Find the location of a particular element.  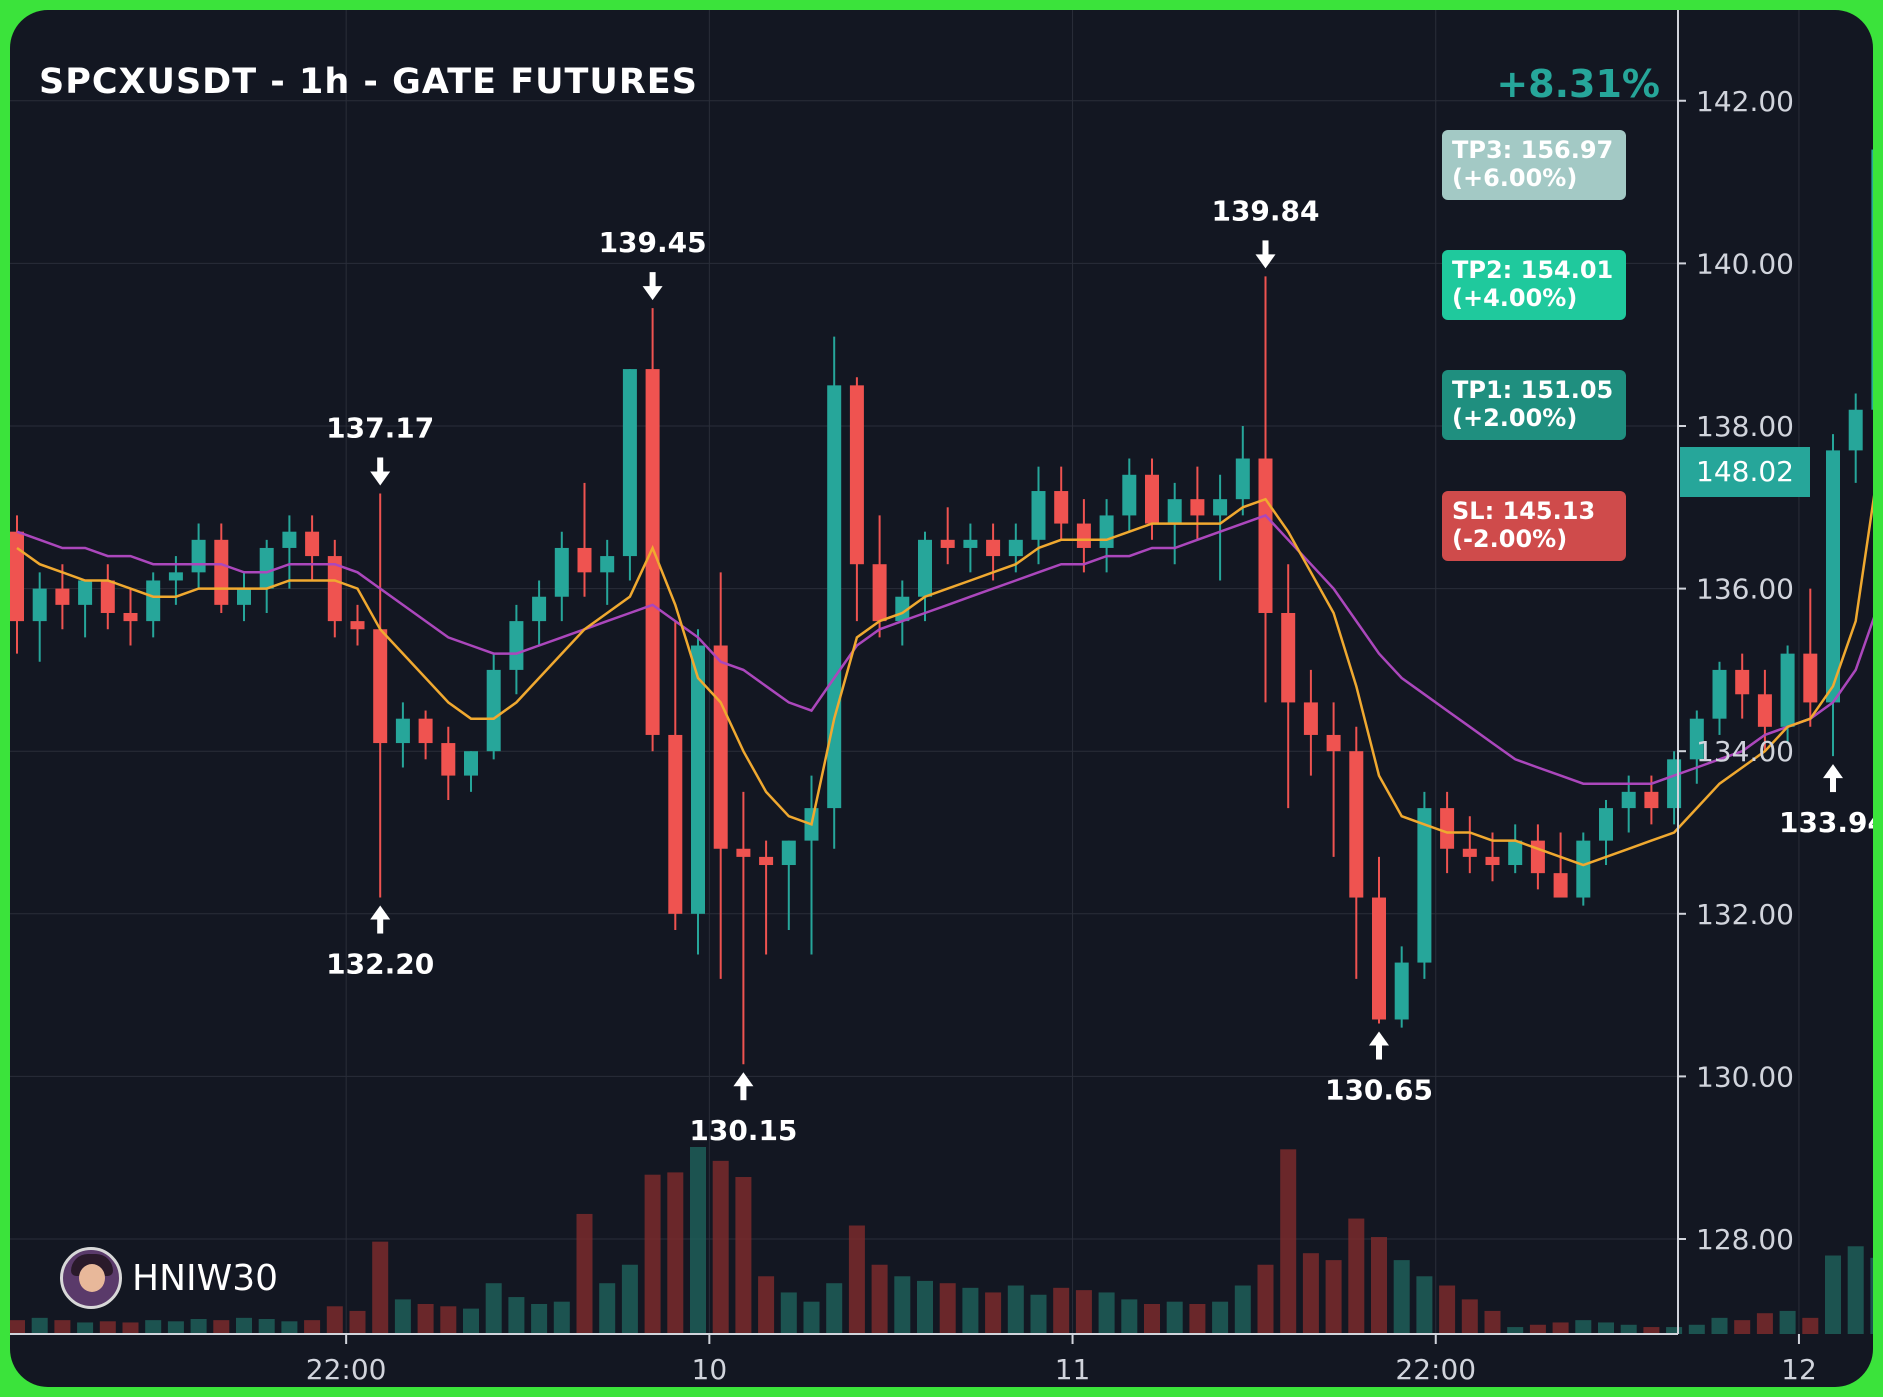

low-label: 132.20 is located at coordinates (380, 964).